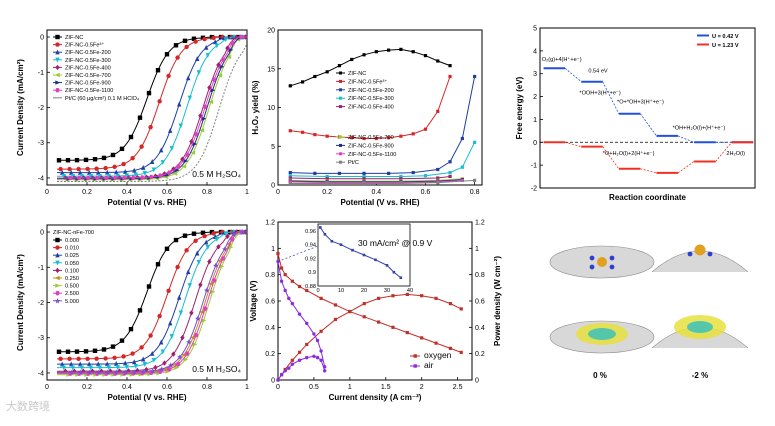 The image size is (775, 426). What do you see at coordinates (367, 81) in the screenshot?
I see `panel-b-legend-label: ZIF-NC-0.5Fe³⁺` at bounding box center [367, 81].